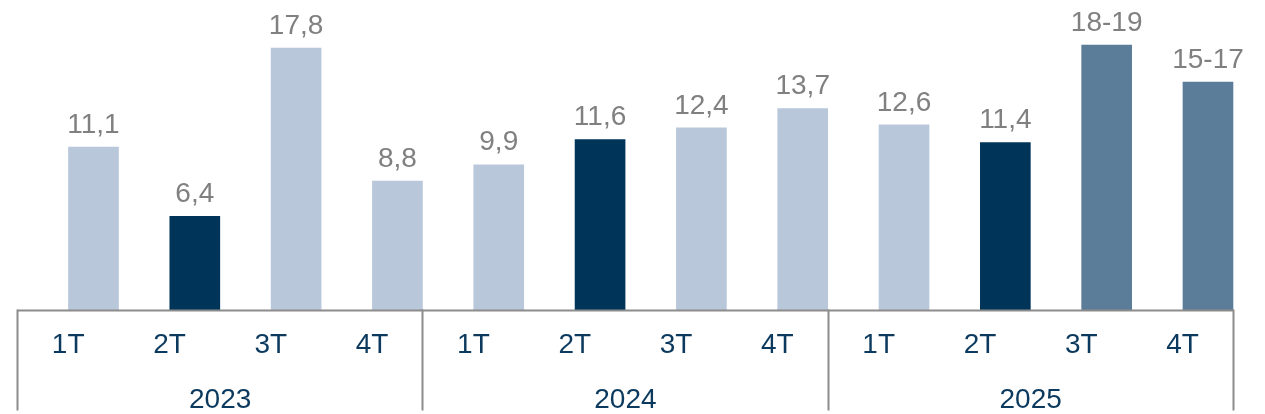 The width and height of the screenshot is (1265, 414). I want to click on data-label: 6,4, so click(195, 193).